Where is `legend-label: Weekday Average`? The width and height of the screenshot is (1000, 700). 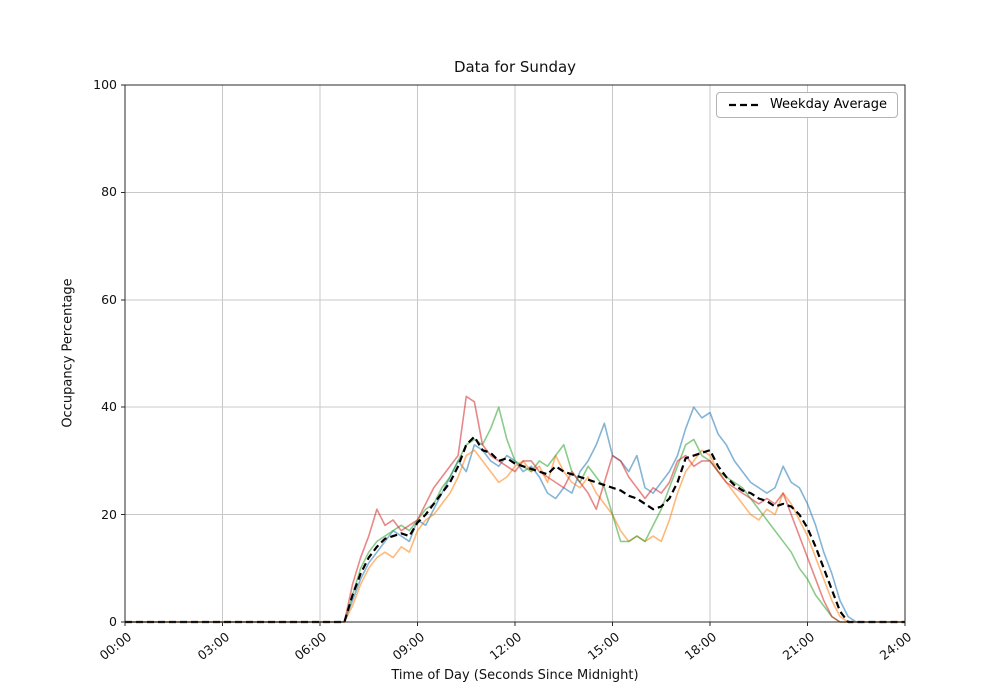
legend-label: Weekday Average is located at coordinates (828, 104).